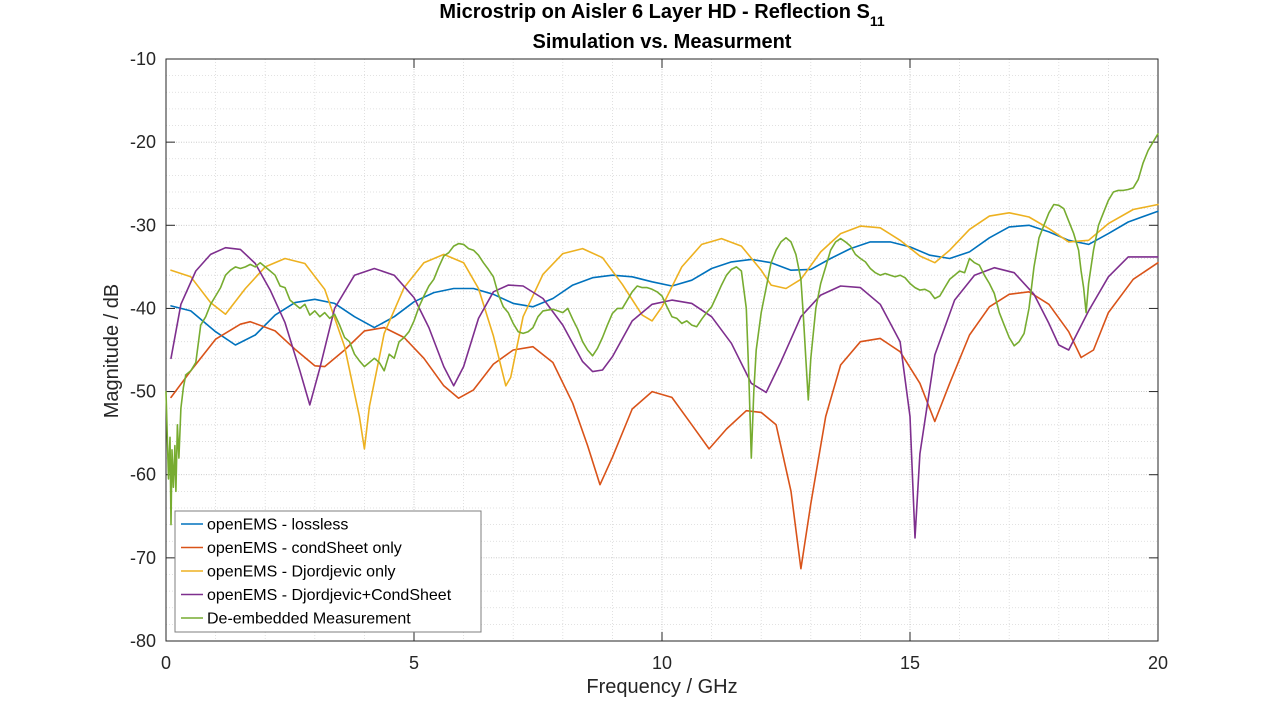 Image resolution: width=1280 pixels, height=720 pixels. What do you see at coordinates (309, 619) in the screenshot?
I see `legend-label: De-embedded Measurement` at bounding box center [309, 619].